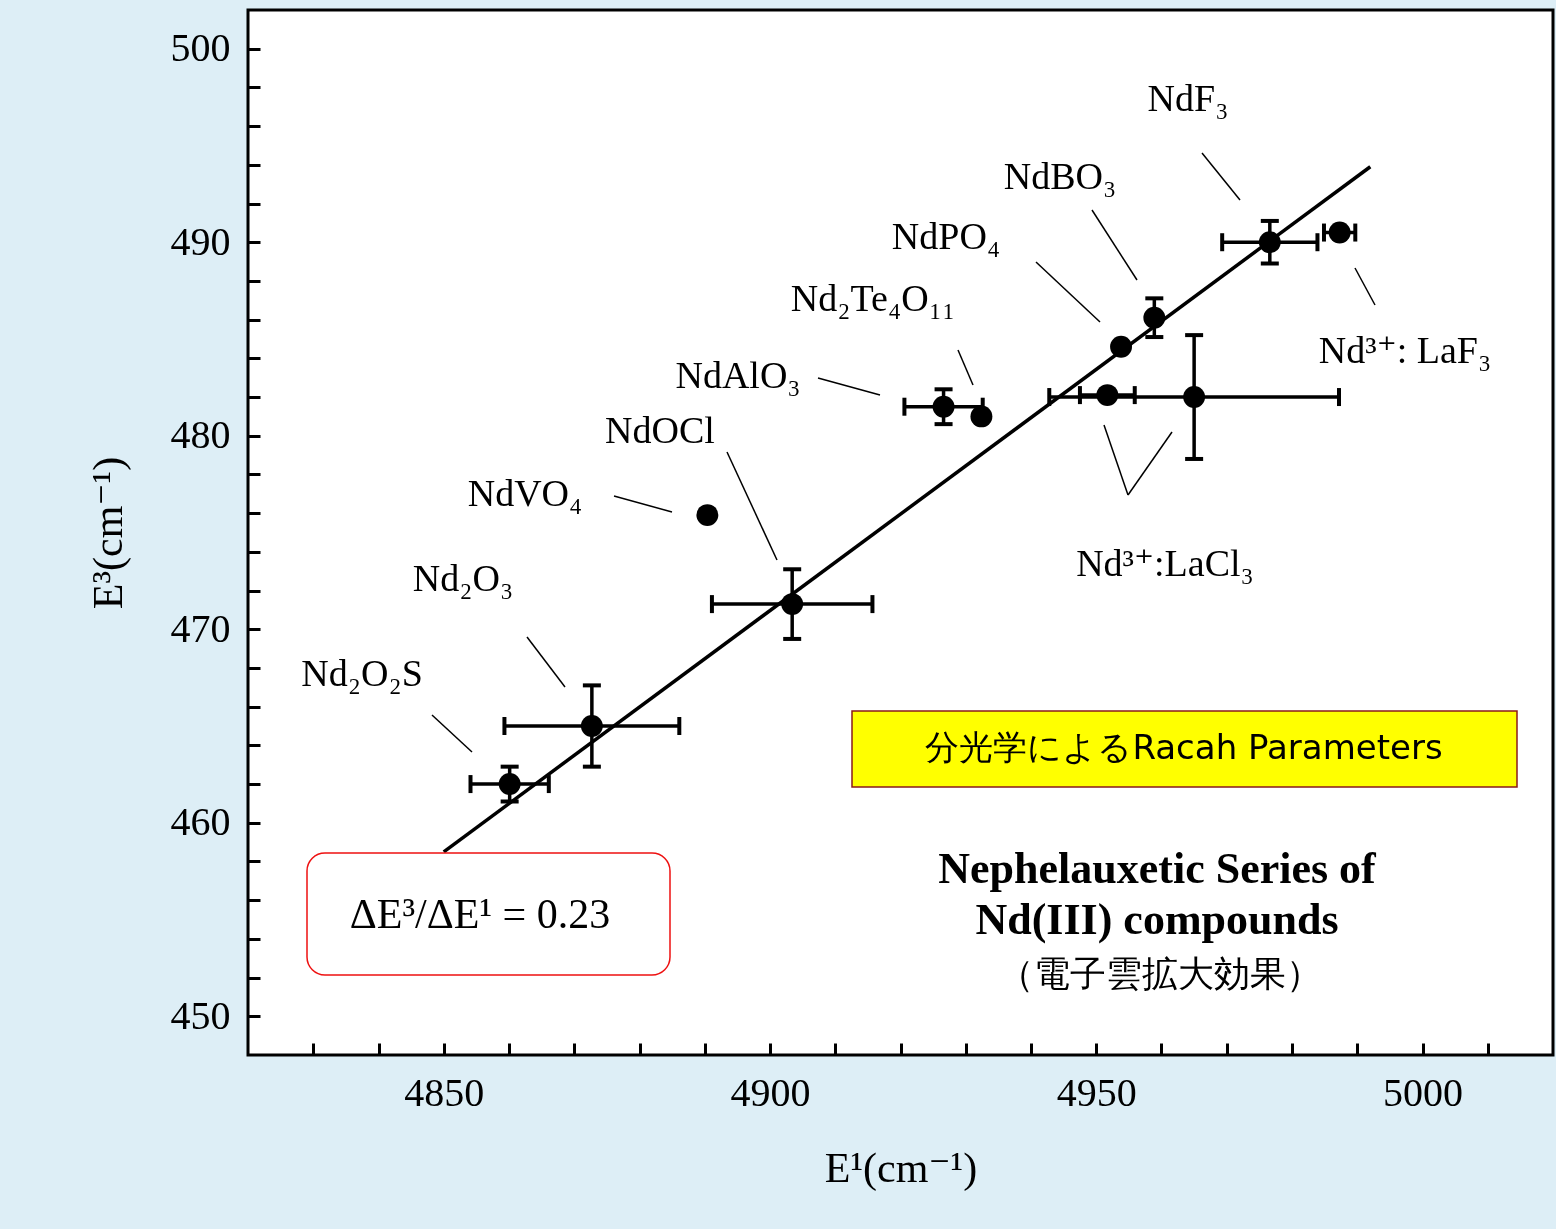 The width and height of the screenshot is (1556, 1229). I want to click on annotation: ΔE³/ΔE¹ = 0.23, so click(480, 914).